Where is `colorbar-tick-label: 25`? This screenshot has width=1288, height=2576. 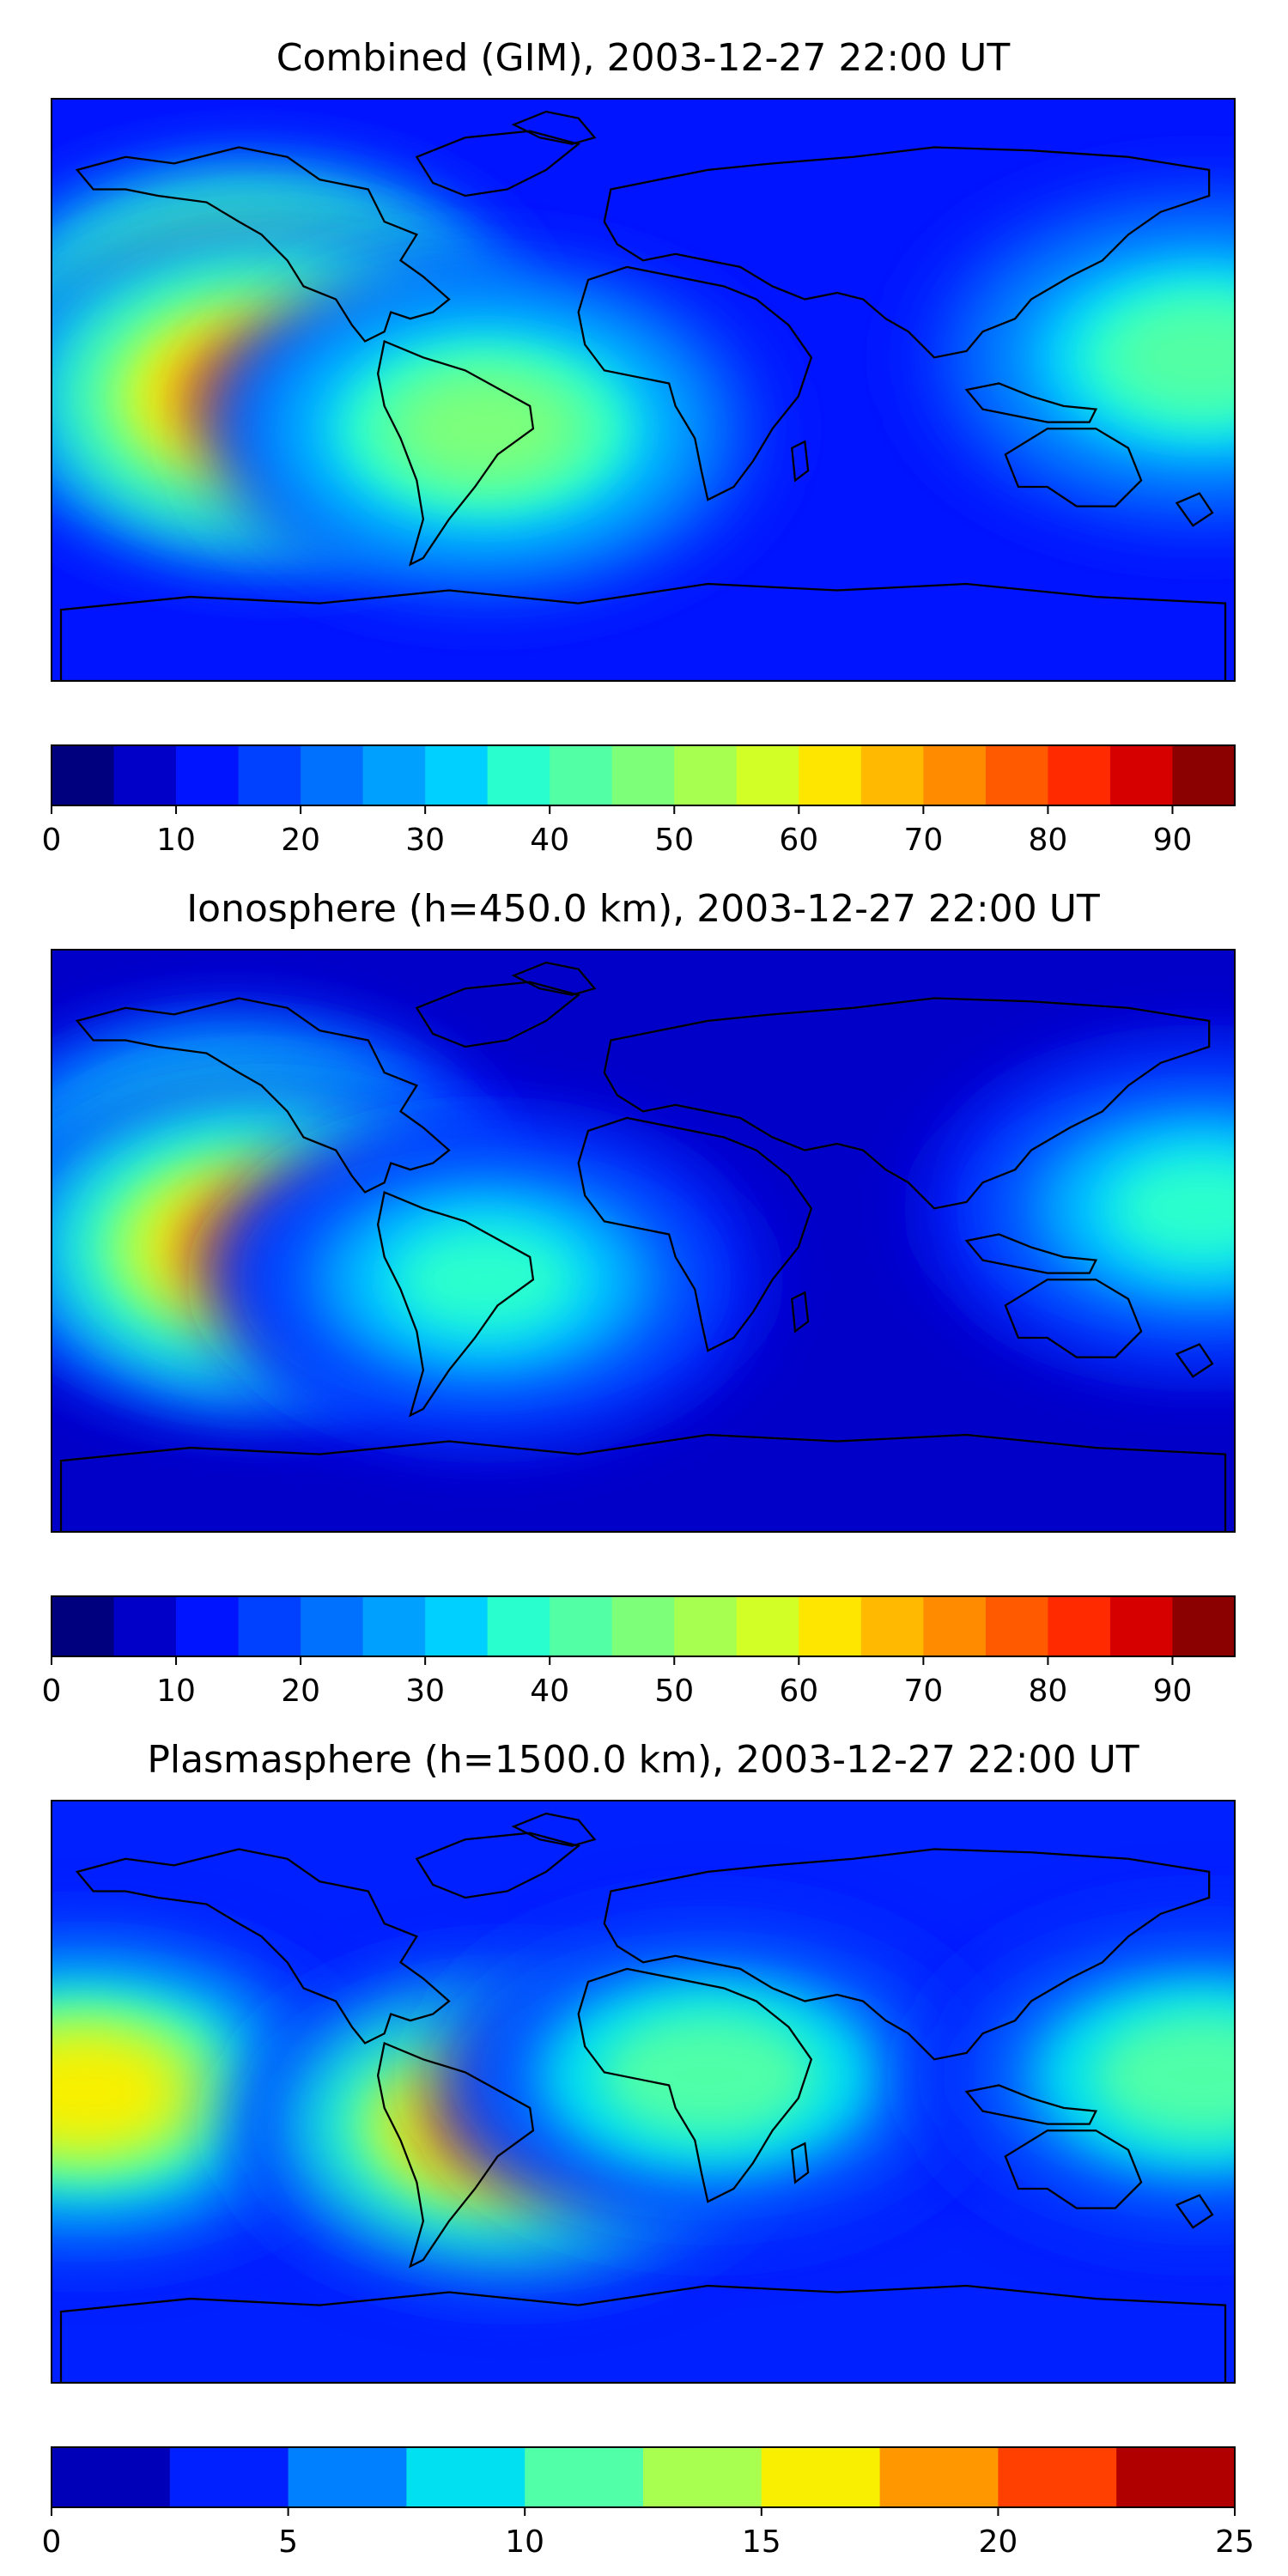
colorbar-tick-label: 25 is located at coordinates (1235, 2542).